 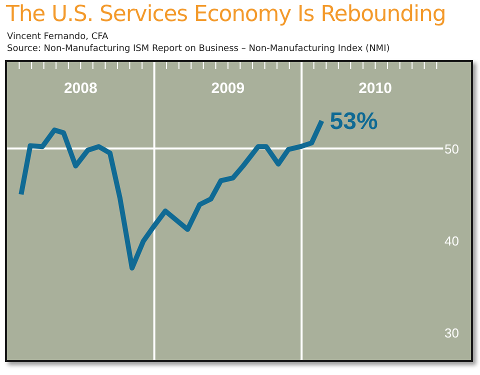 What do you see at coordinates (198, 49) in the screenshot?
I see `source-note: Source: Non-Manufacturing ISM Report on Business – Non-Manufacturing Index (NMI)` at bounding box center [198, 49].